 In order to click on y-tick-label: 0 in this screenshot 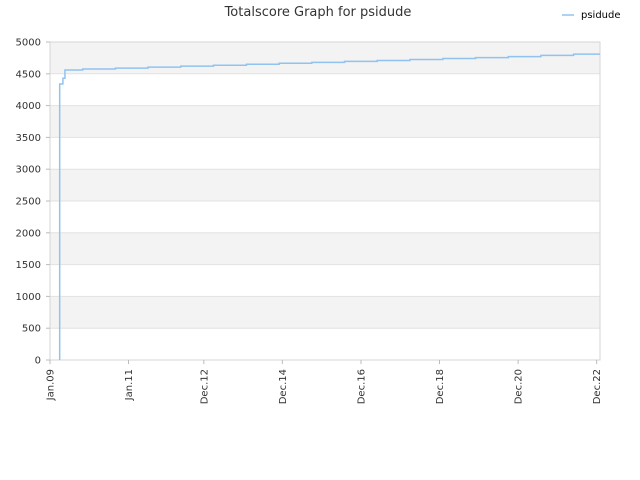, I will do `click(38, 361)`.